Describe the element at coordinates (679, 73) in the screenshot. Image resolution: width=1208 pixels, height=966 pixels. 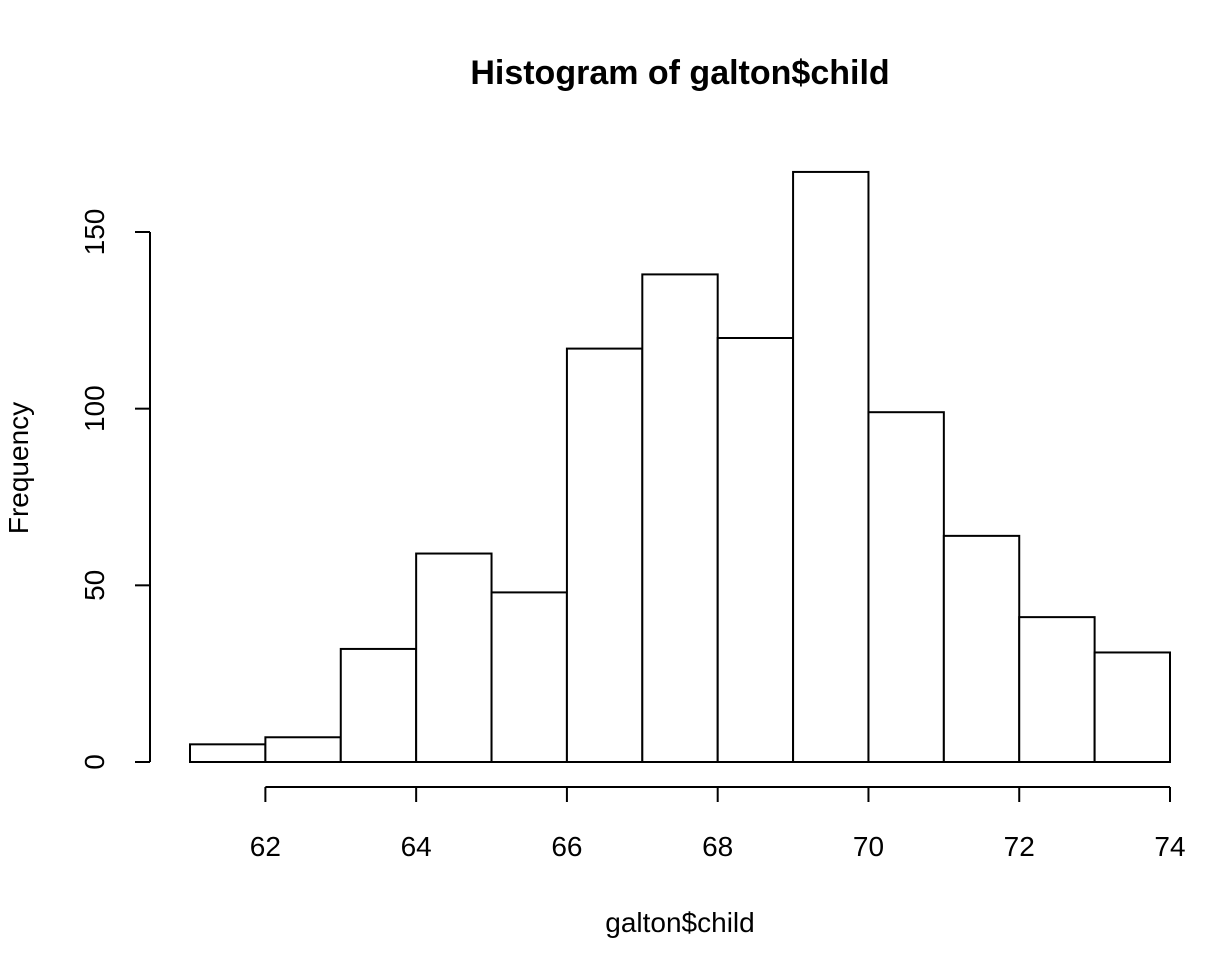
I see `chart-title: Histogram of galton$child` at that location.